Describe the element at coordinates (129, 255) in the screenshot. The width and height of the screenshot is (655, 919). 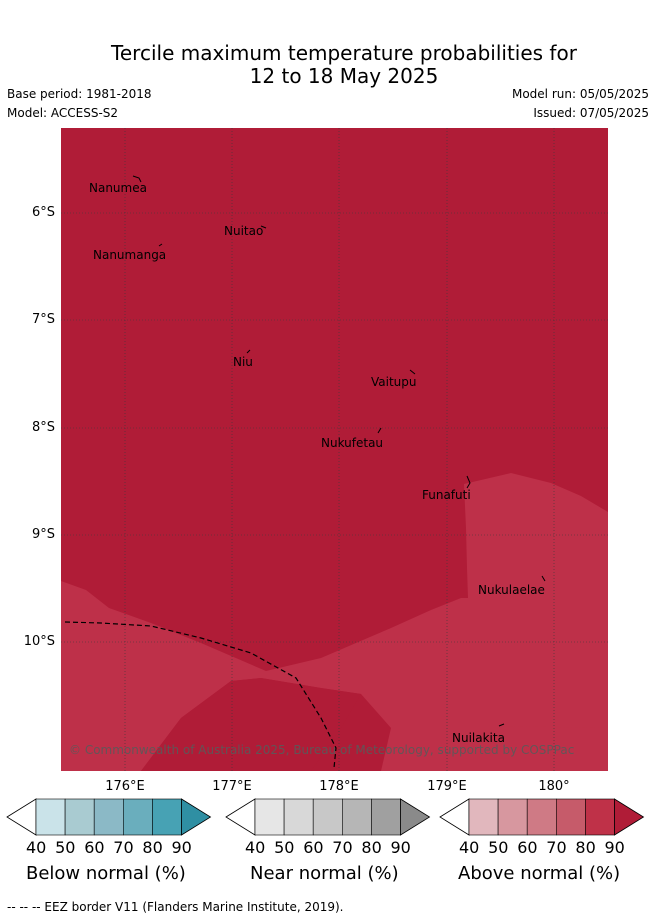
I see `place-label: Nanumanga` at that location.